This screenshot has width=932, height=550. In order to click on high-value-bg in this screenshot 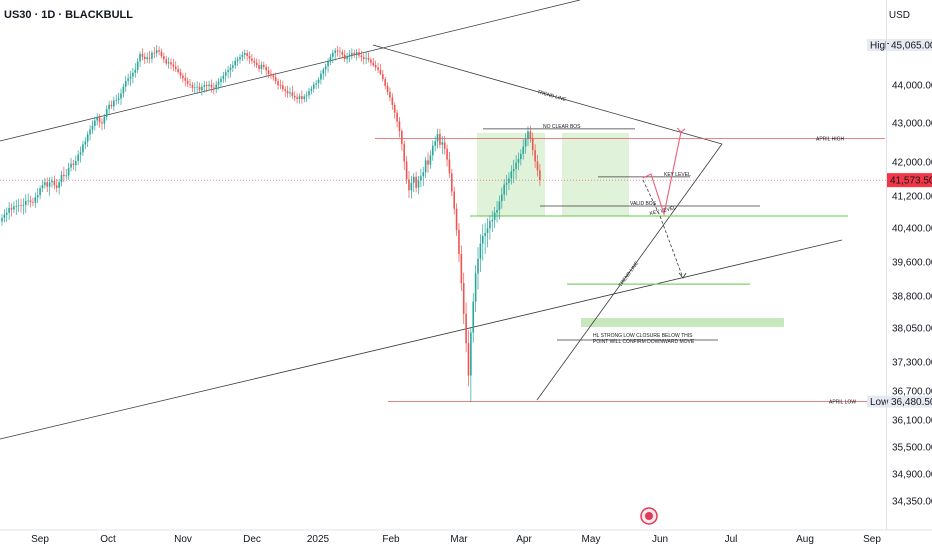, I will do `click(910, 45)`.